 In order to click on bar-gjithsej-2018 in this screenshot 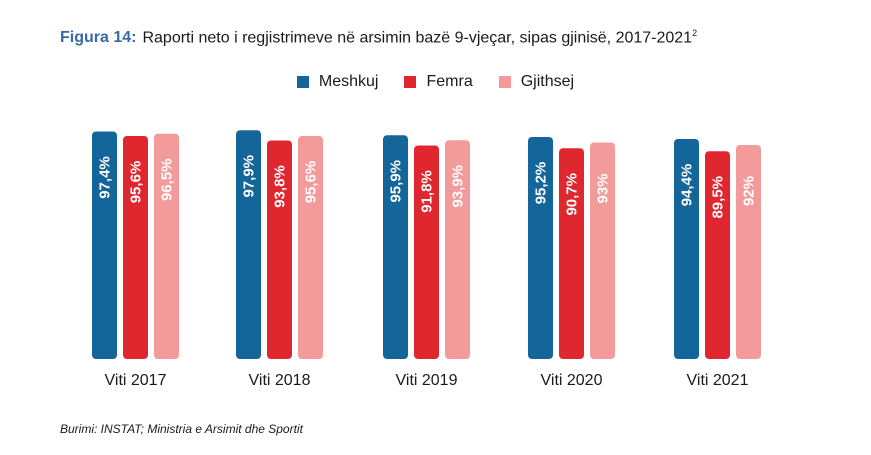, I will do `click(310, 247)`.